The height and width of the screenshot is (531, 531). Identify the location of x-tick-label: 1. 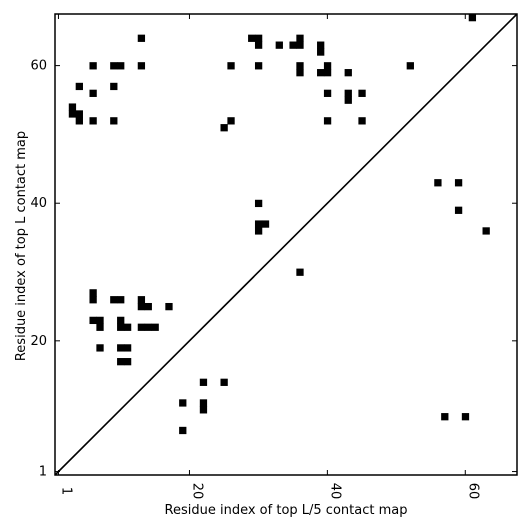
(65, 491).